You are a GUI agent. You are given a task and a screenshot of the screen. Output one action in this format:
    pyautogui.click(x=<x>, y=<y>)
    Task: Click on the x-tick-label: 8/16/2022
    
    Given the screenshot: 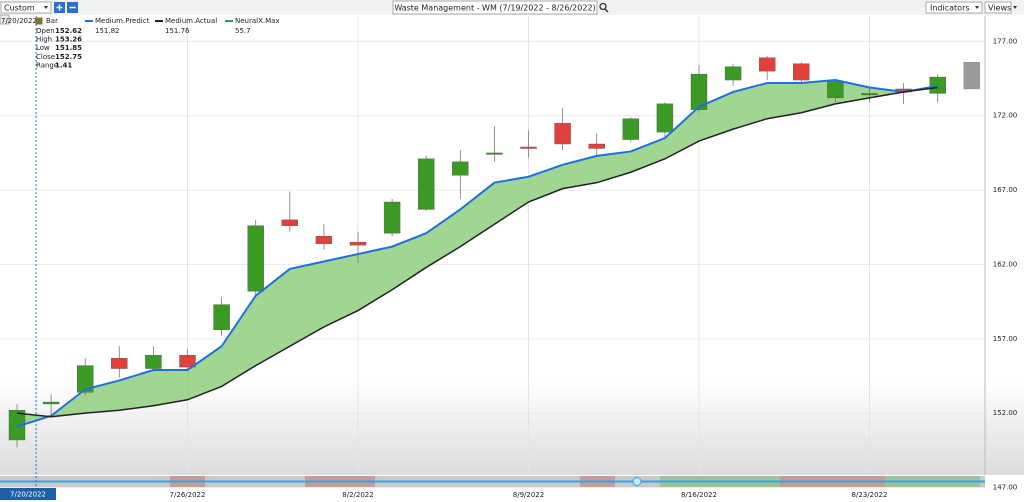 What is the action you would take?
    pyautogui.click(x=699, y=495)
    